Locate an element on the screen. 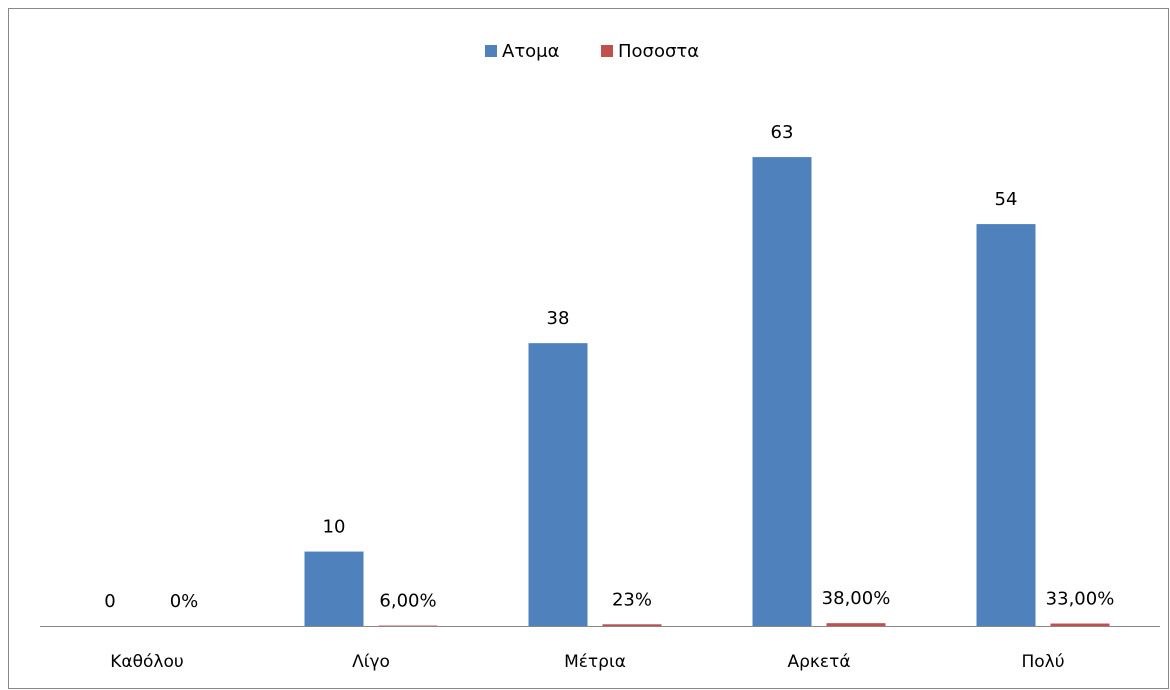 Image resolution: width=1170 pixels, height=690 pixels. data-label: 54 is located at coordinates (1006, 199).